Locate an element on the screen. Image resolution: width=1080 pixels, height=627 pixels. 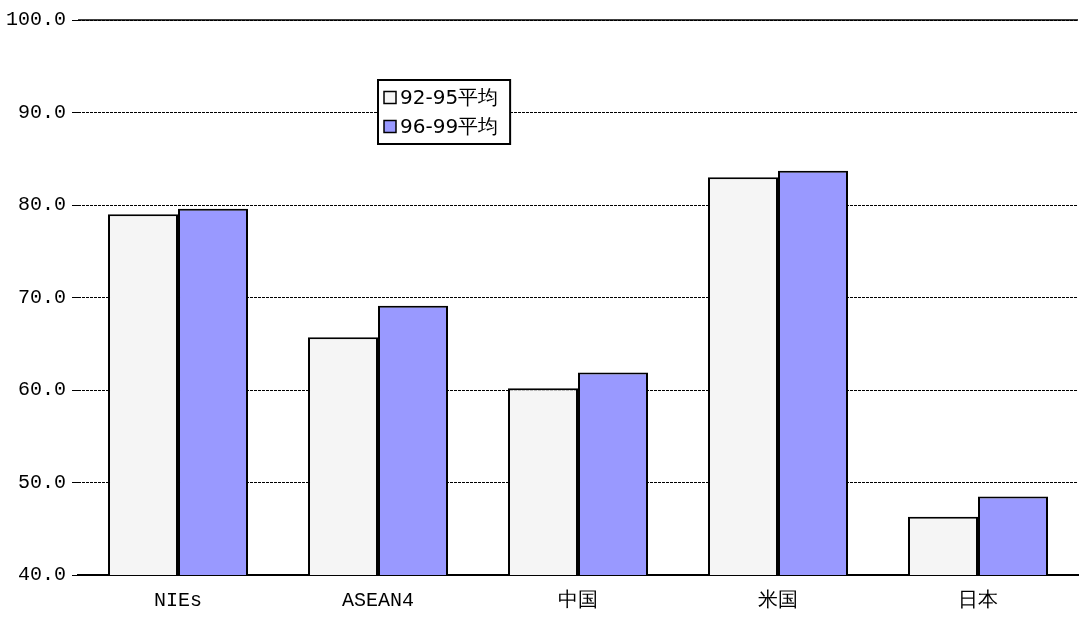
x-tick-label: NIEs is located at coordinates (178, 601).